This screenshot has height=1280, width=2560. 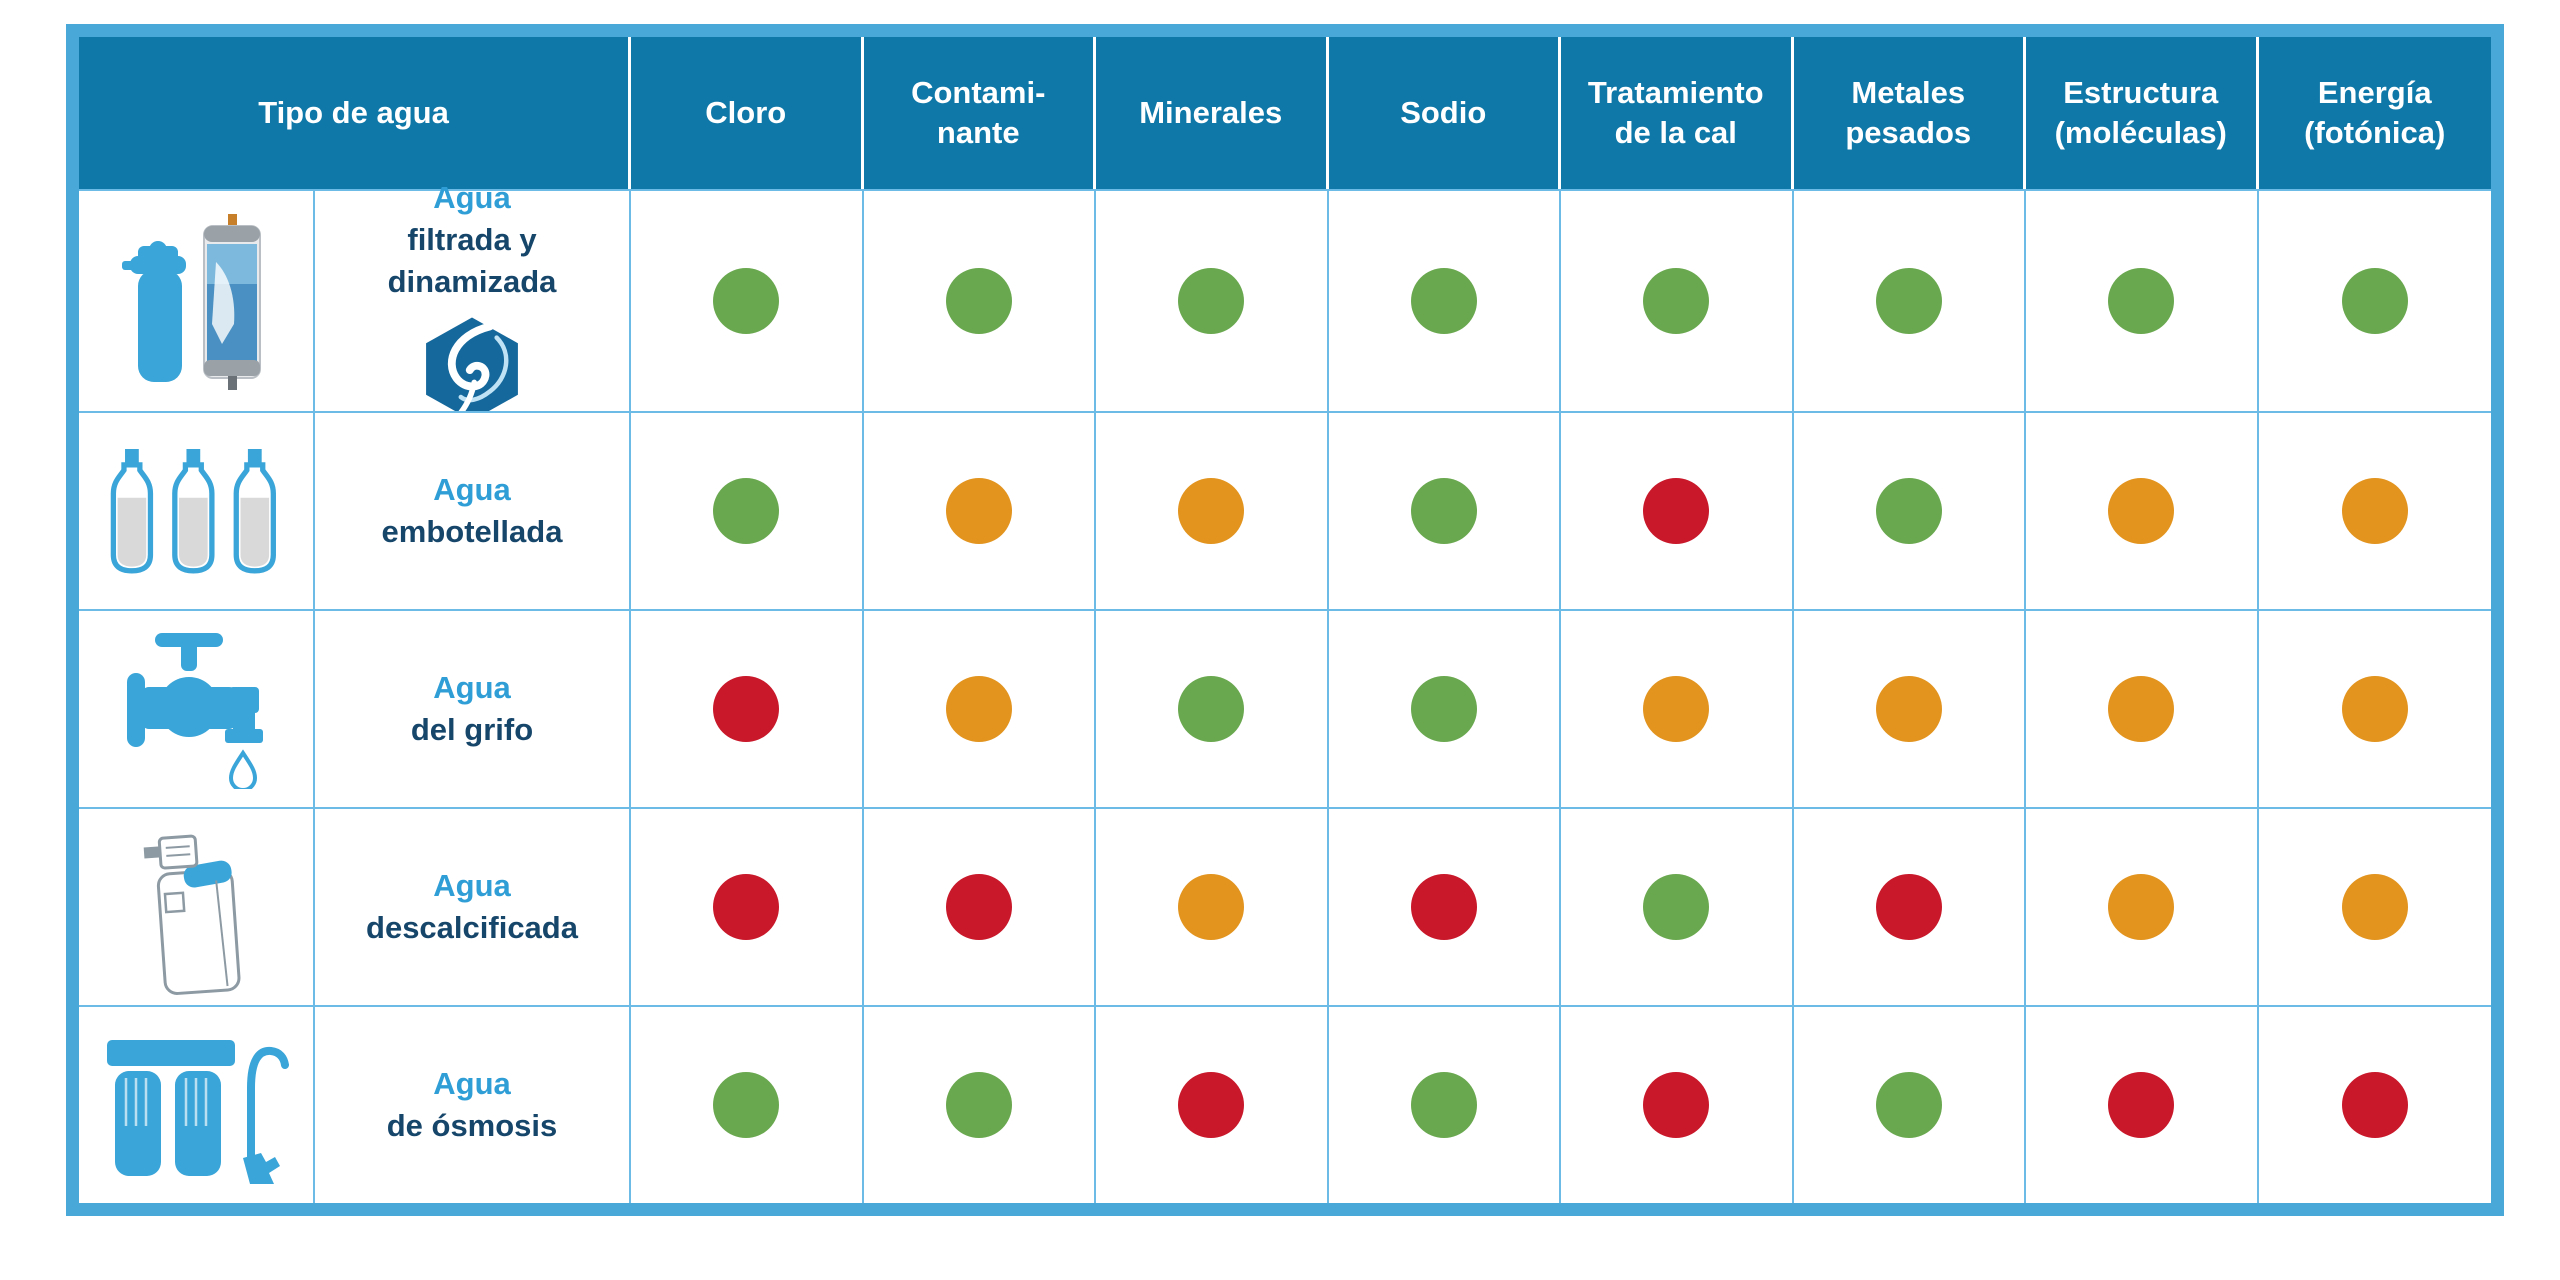 I want to click on header-cell-tipo-de-agua: Tipo de agua, so click(x=355, y=113).